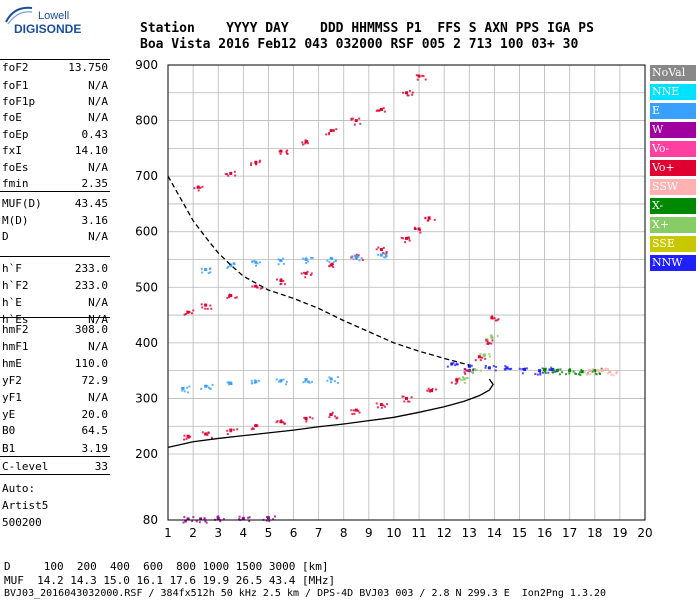 The image size is (700, 600). Describe the element at coordinates (673, 169) in the screenshot. I see `chart-legend: NoVal NNE E W Vo- Vo+ SSW X- X+ SSE NNW` at that location.